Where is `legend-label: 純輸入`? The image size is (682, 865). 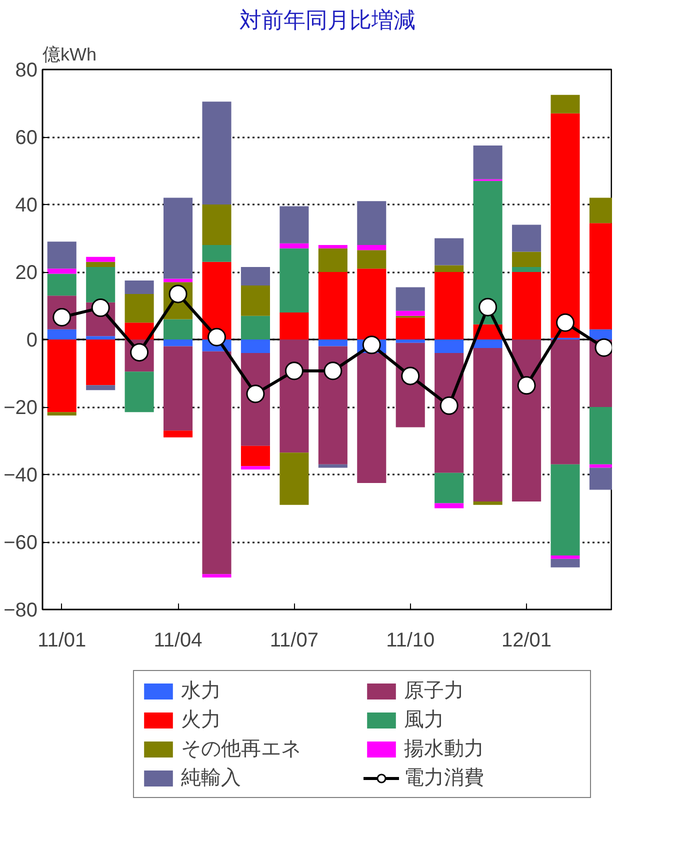
legend-label: 純輸入 is located at coordinates (211, 778).